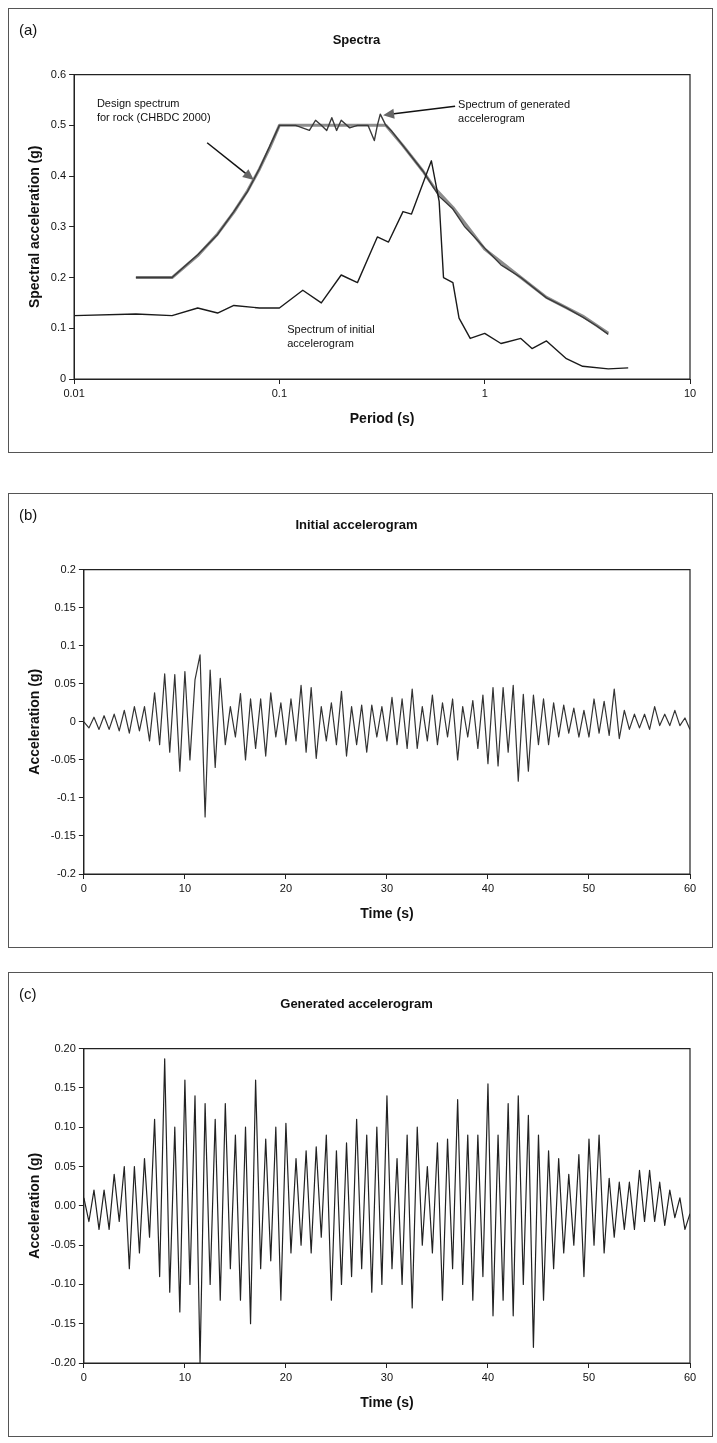  Describe the element at coordinates (66, 796) in the screenshot. I see `y-tick-label: -0.1` at that location.